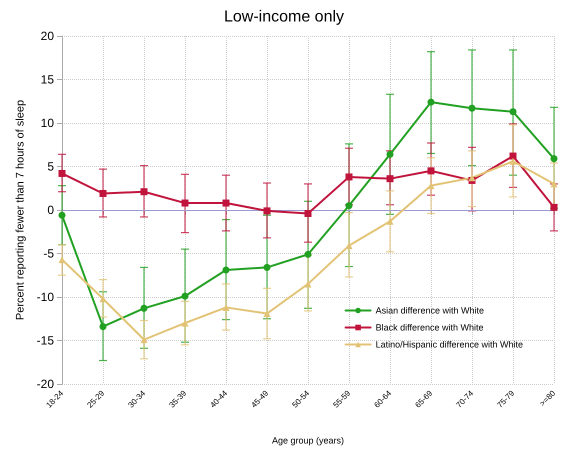  Describe the element at coordinates (430, 327) in the screenshot. I see `legend-label: Black difference with White` at that location.